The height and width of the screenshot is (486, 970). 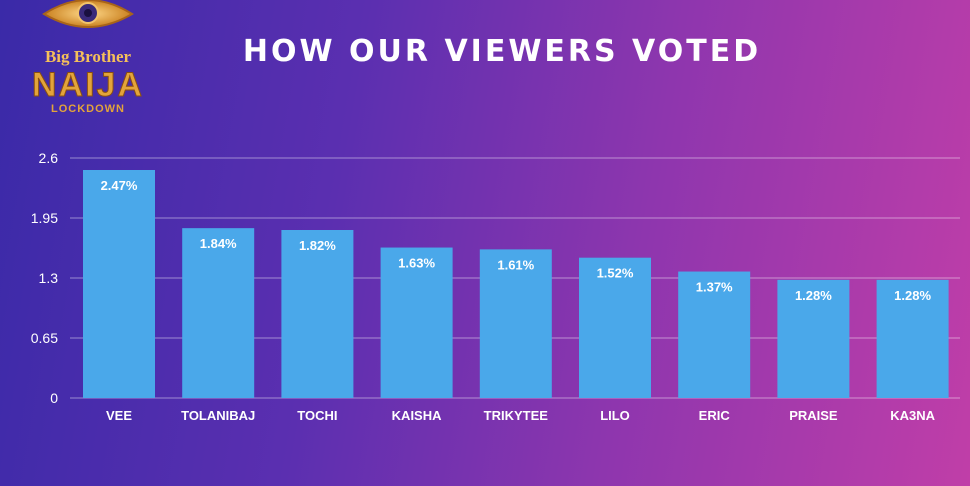 I want to click on x-tick-label: PRAISE, so click(x=813, y=415).